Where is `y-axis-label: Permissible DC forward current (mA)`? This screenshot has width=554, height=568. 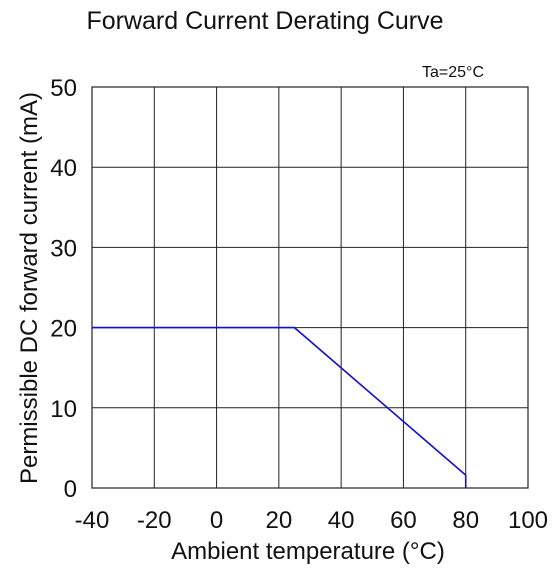 y-axis-label: Permissible DC forward current (mA) is located at coordinates (29, 288).